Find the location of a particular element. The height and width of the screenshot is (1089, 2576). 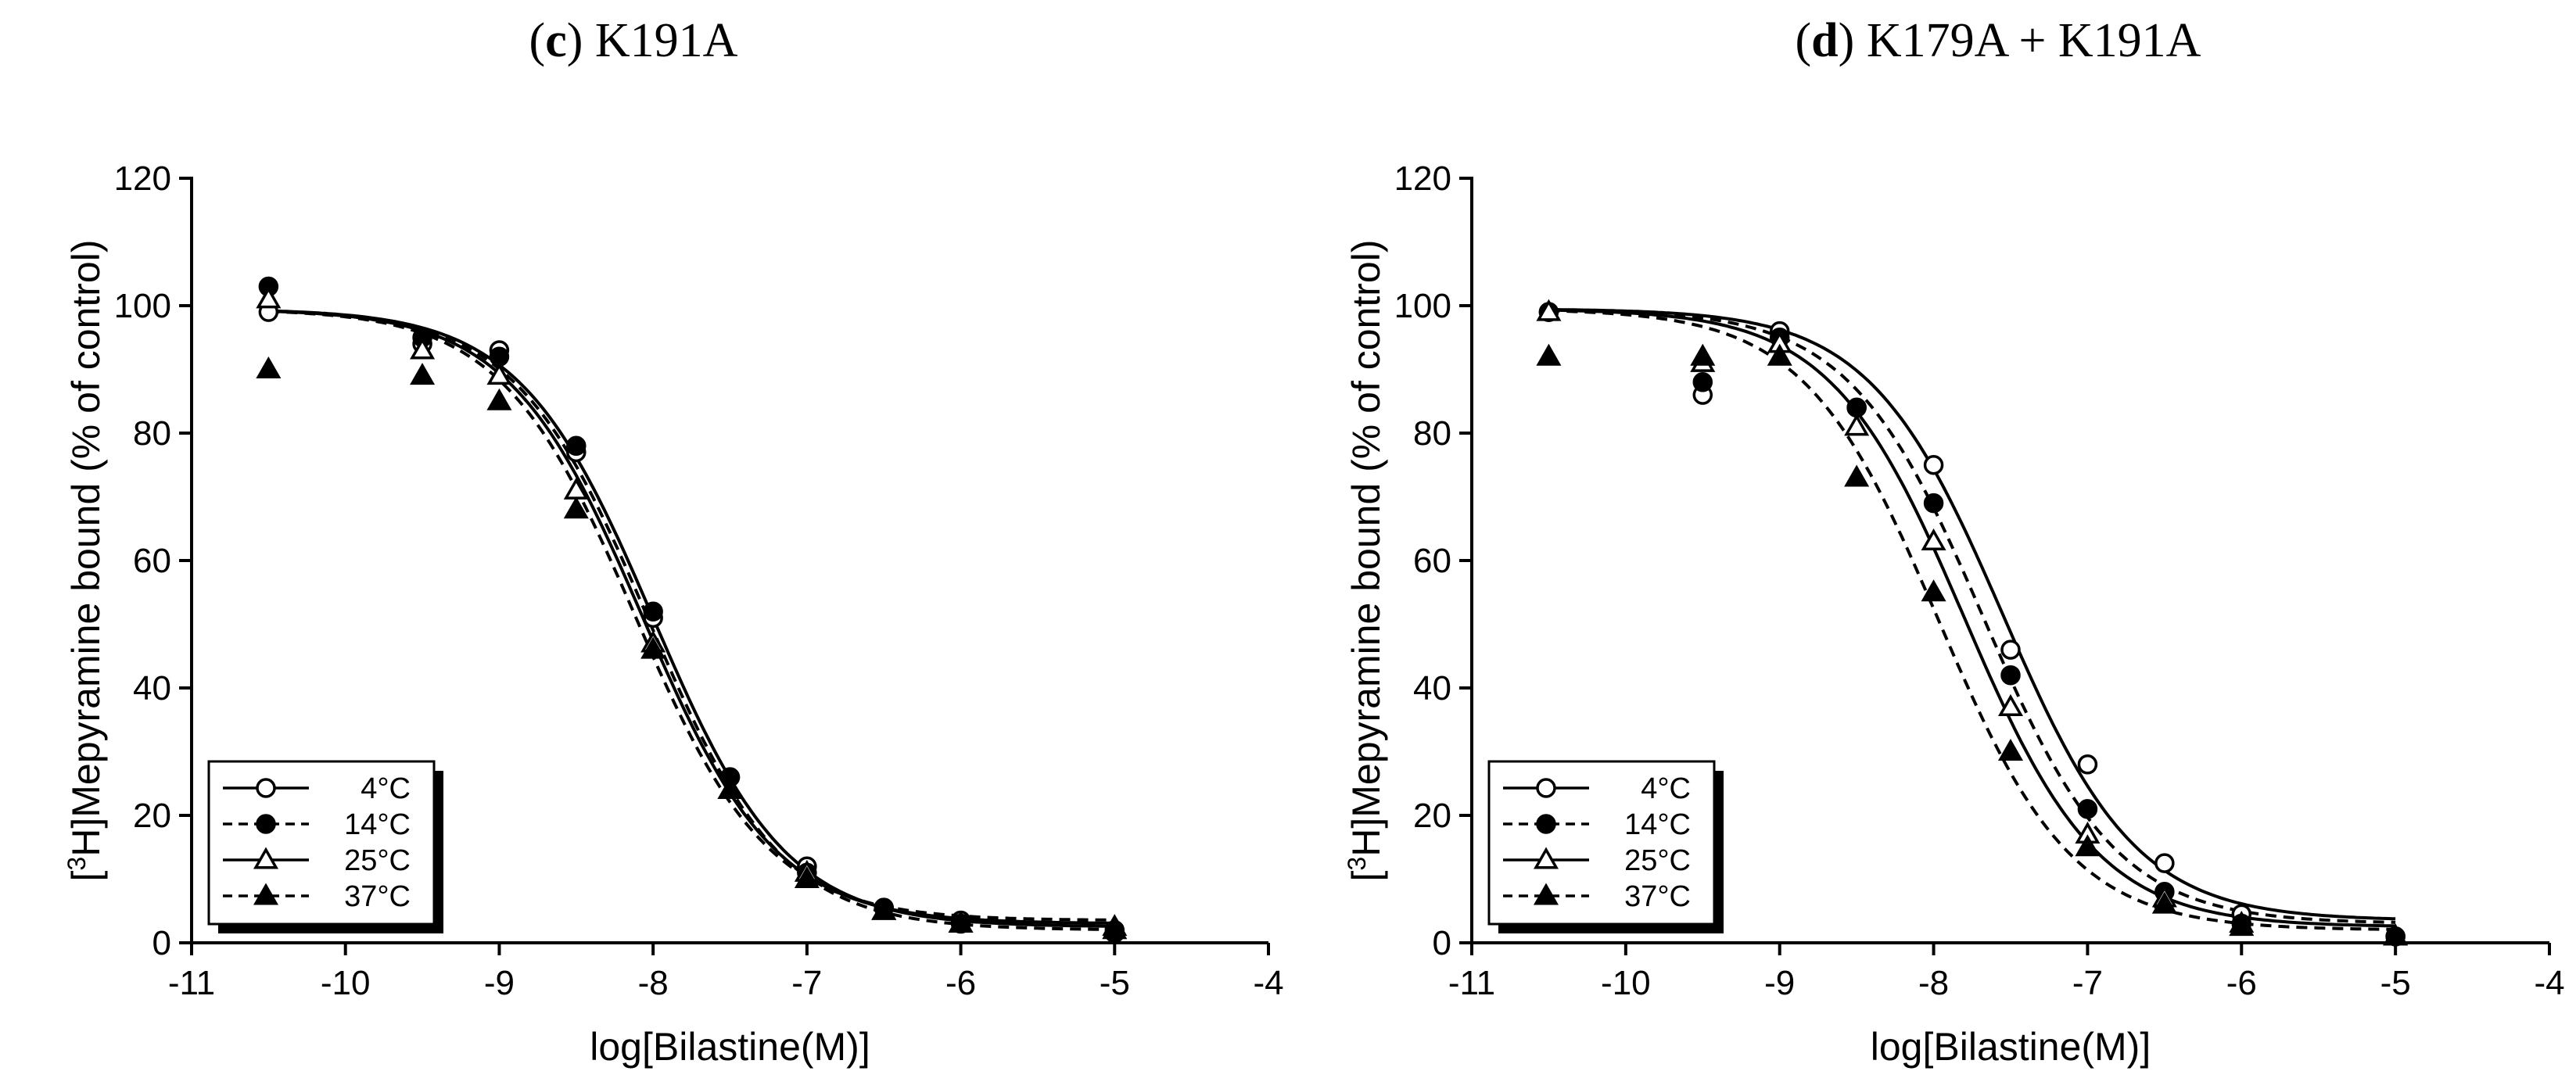

legend-label: 4°C is located at coordinates (386, 788).